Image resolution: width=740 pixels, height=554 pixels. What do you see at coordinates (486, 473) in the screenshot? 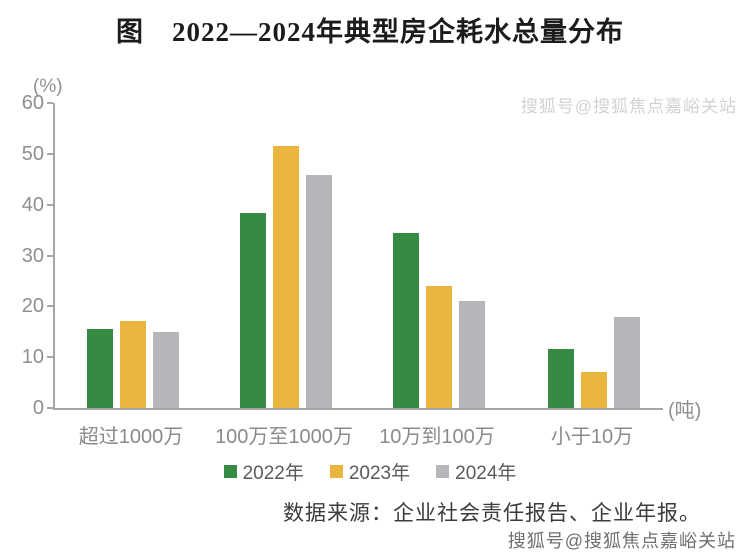
I see `legend-label-2024年: 2024年` at bounding box center [486, 473].